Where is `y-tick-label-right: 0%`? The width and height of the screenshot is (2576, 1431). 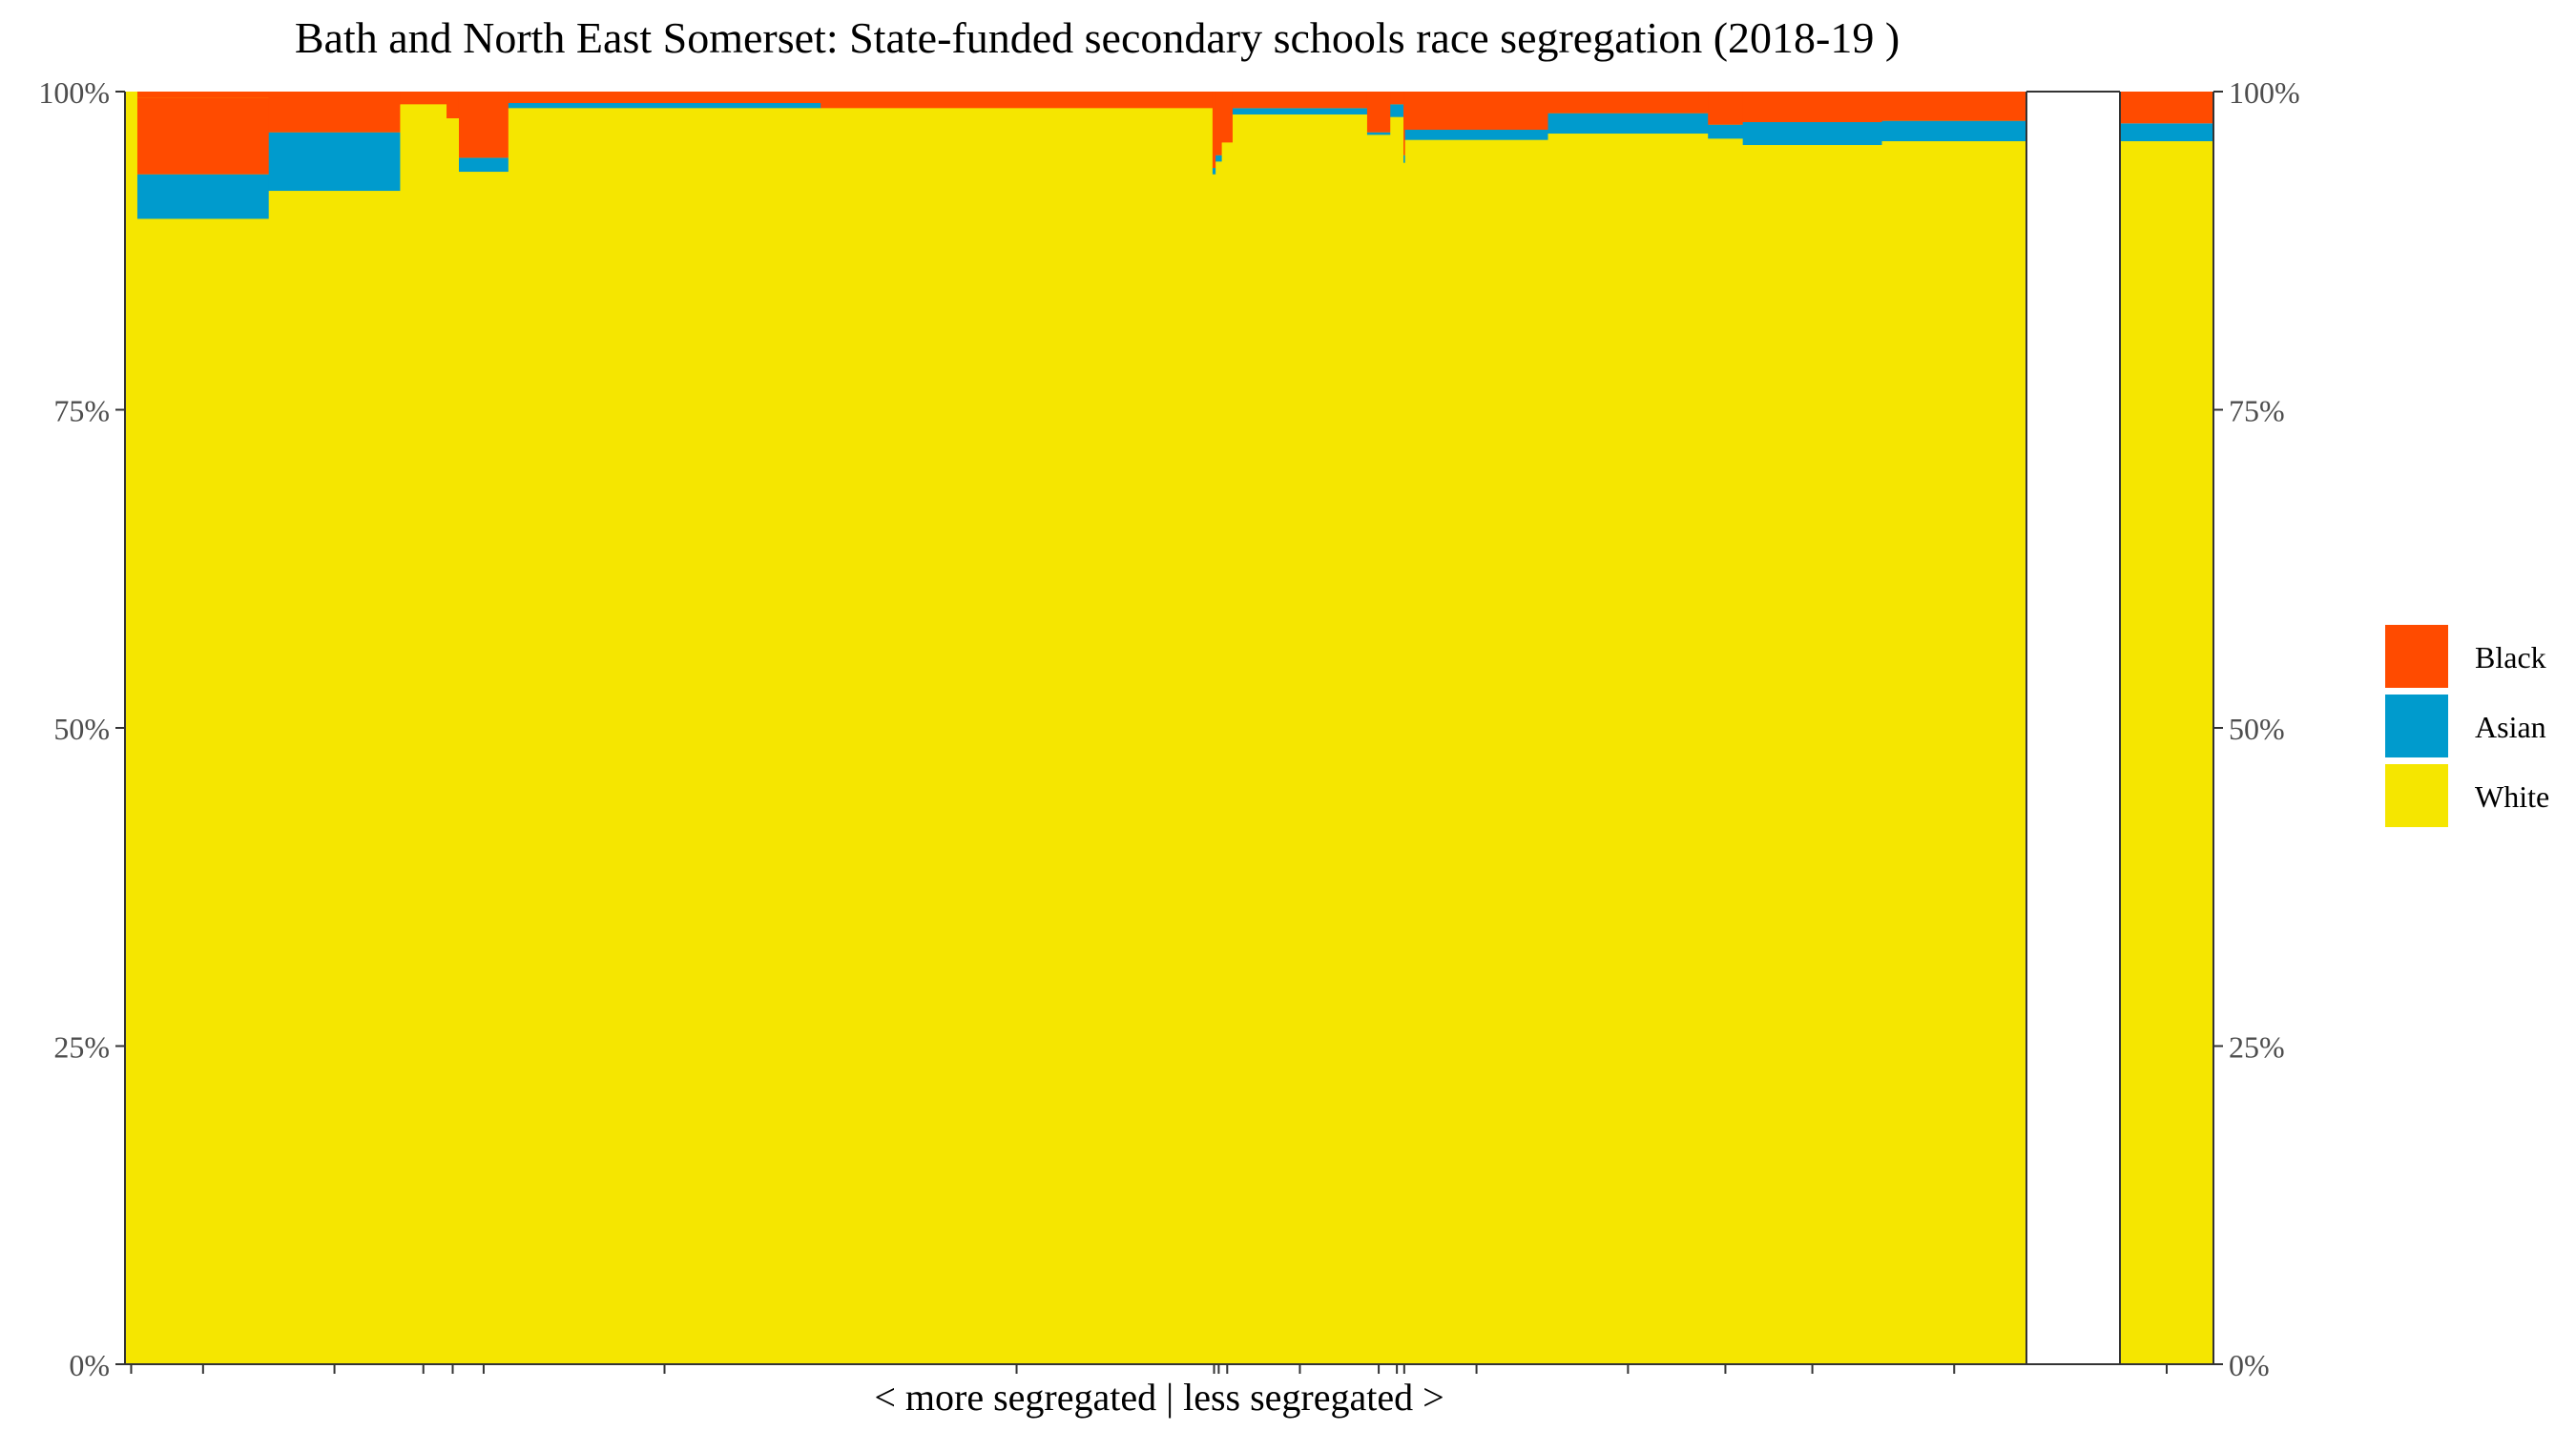
y-tick-label-right: 0% is located at coordinates (2249, 1365).